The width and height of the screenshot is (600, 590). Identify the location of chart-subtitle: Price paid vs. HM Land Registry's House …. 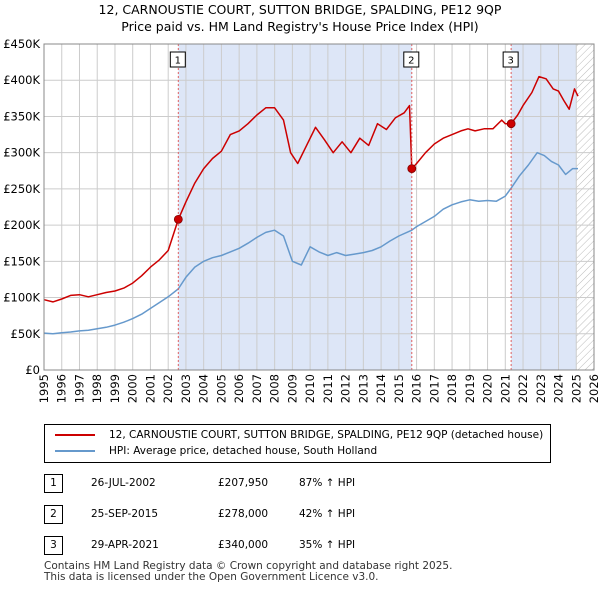
(300, 26).